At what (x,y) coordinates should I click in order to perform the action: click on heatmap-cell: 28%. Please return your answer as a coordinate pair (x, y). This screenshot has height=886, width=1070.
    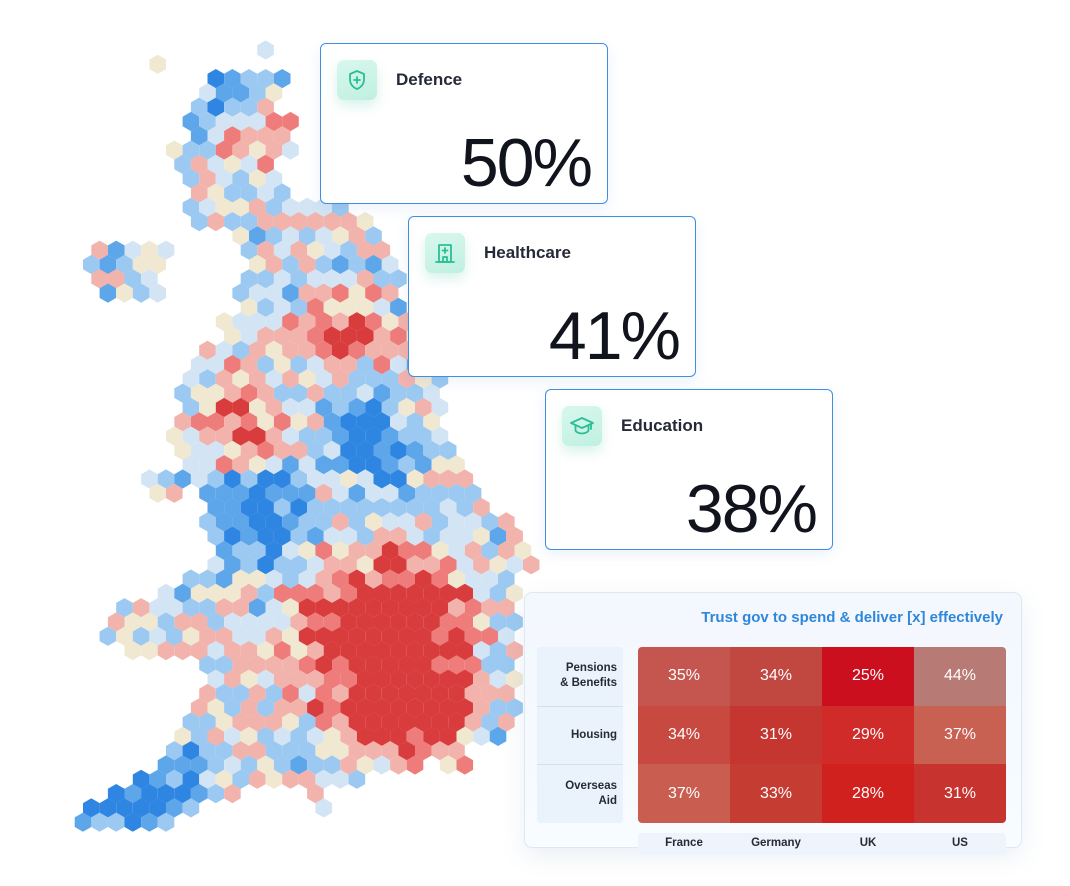
    Looking at the image, I should click on (868, 793).